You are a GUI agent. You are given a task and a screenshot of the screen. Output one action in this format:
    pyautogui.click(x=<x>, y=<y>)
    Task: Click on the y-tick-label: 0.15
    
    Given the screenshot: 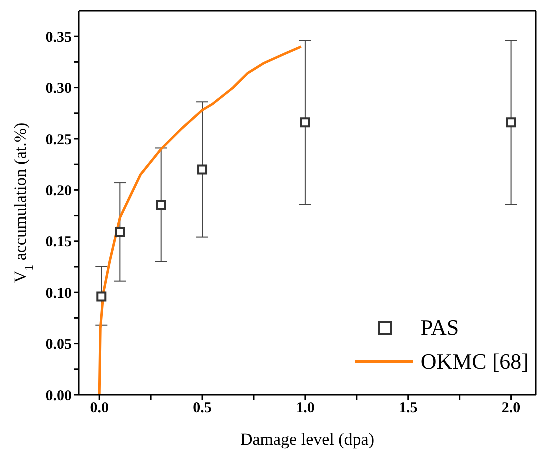 What is the action you would take?
    pyautogui.click(x=59, y=242)
    